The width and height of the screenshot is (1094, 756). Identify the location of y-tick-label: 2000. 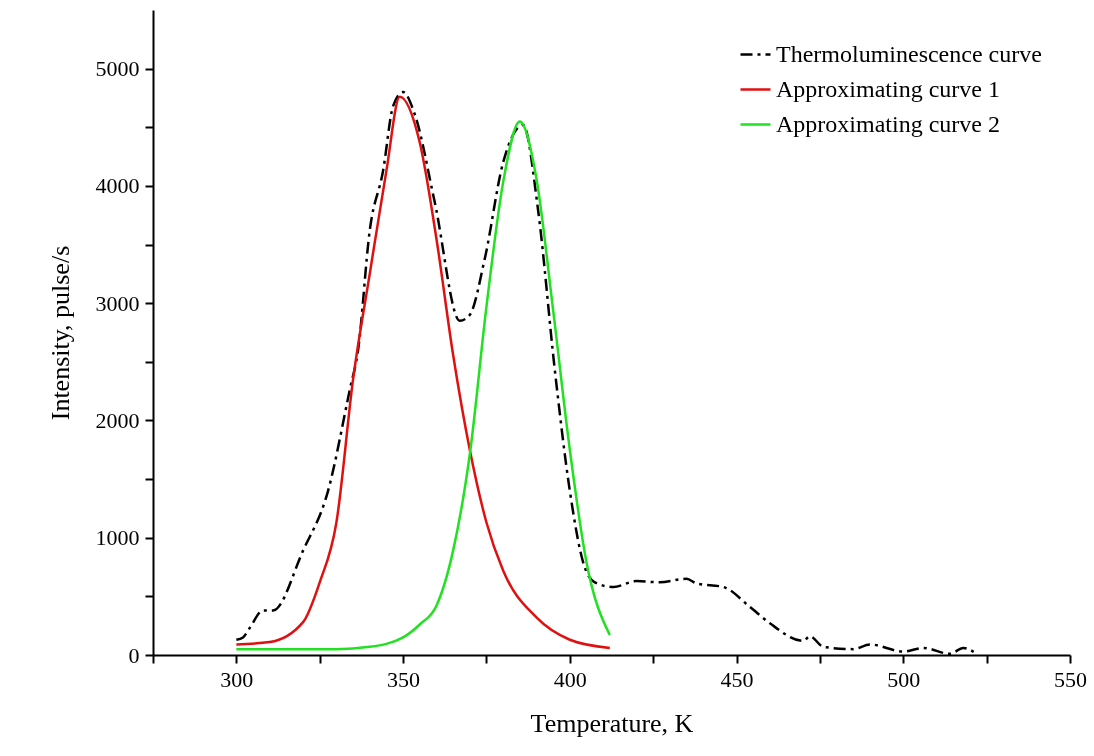
(117, 420).